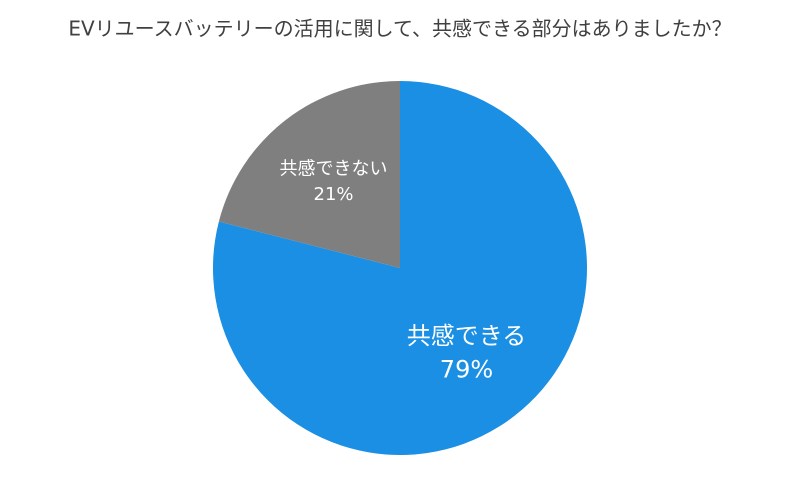 This screenshot has height=483, width=800. I want to click on slice-value-label: 21%, so click(334, 194).